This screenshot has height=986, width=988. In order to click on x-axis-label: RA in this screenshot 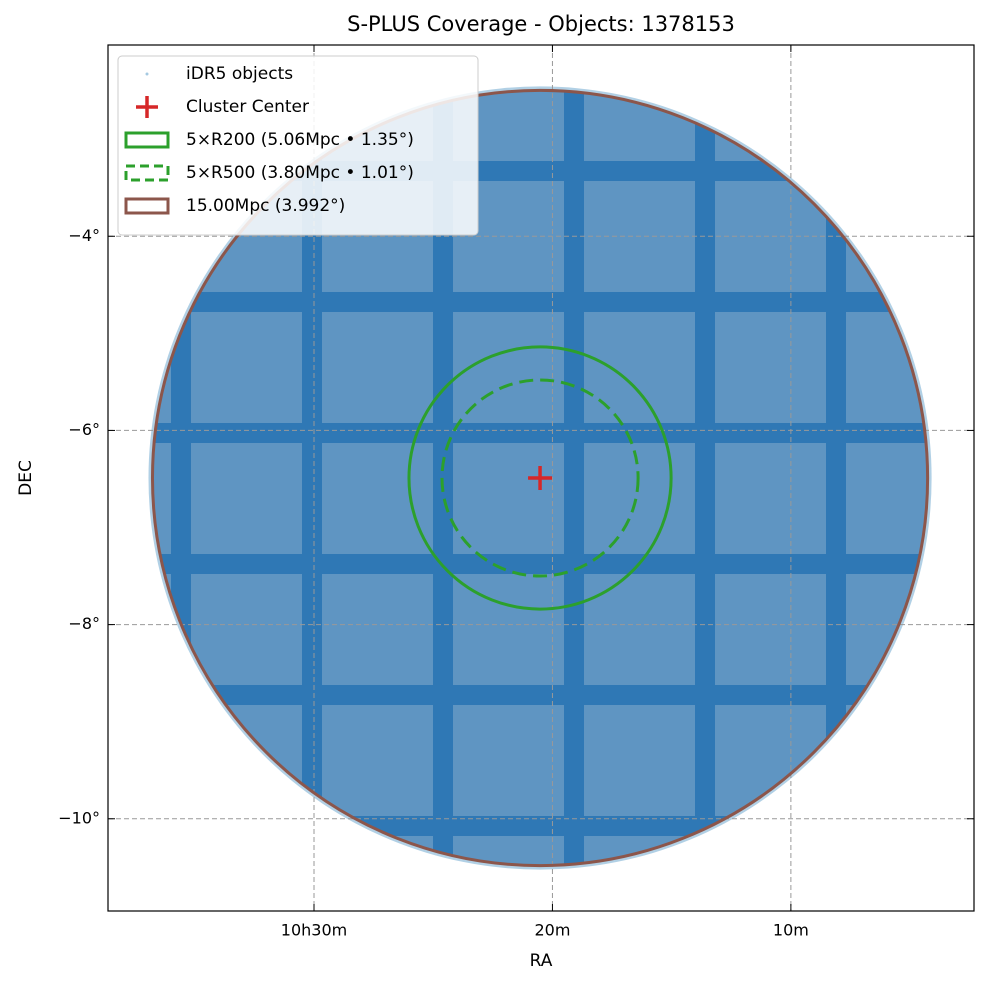, I will do `click(541, 961)`.